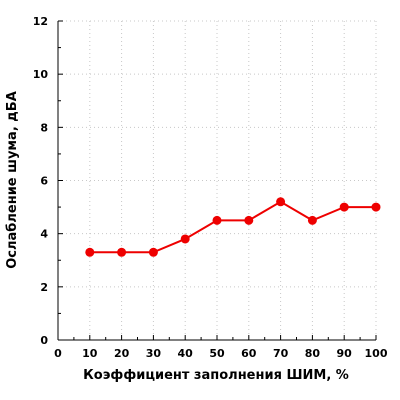 The image size is (400, 400). Describe the element at coordinates (90, 353) in the screenshot. I see `x-tick-label: 10` at that location.